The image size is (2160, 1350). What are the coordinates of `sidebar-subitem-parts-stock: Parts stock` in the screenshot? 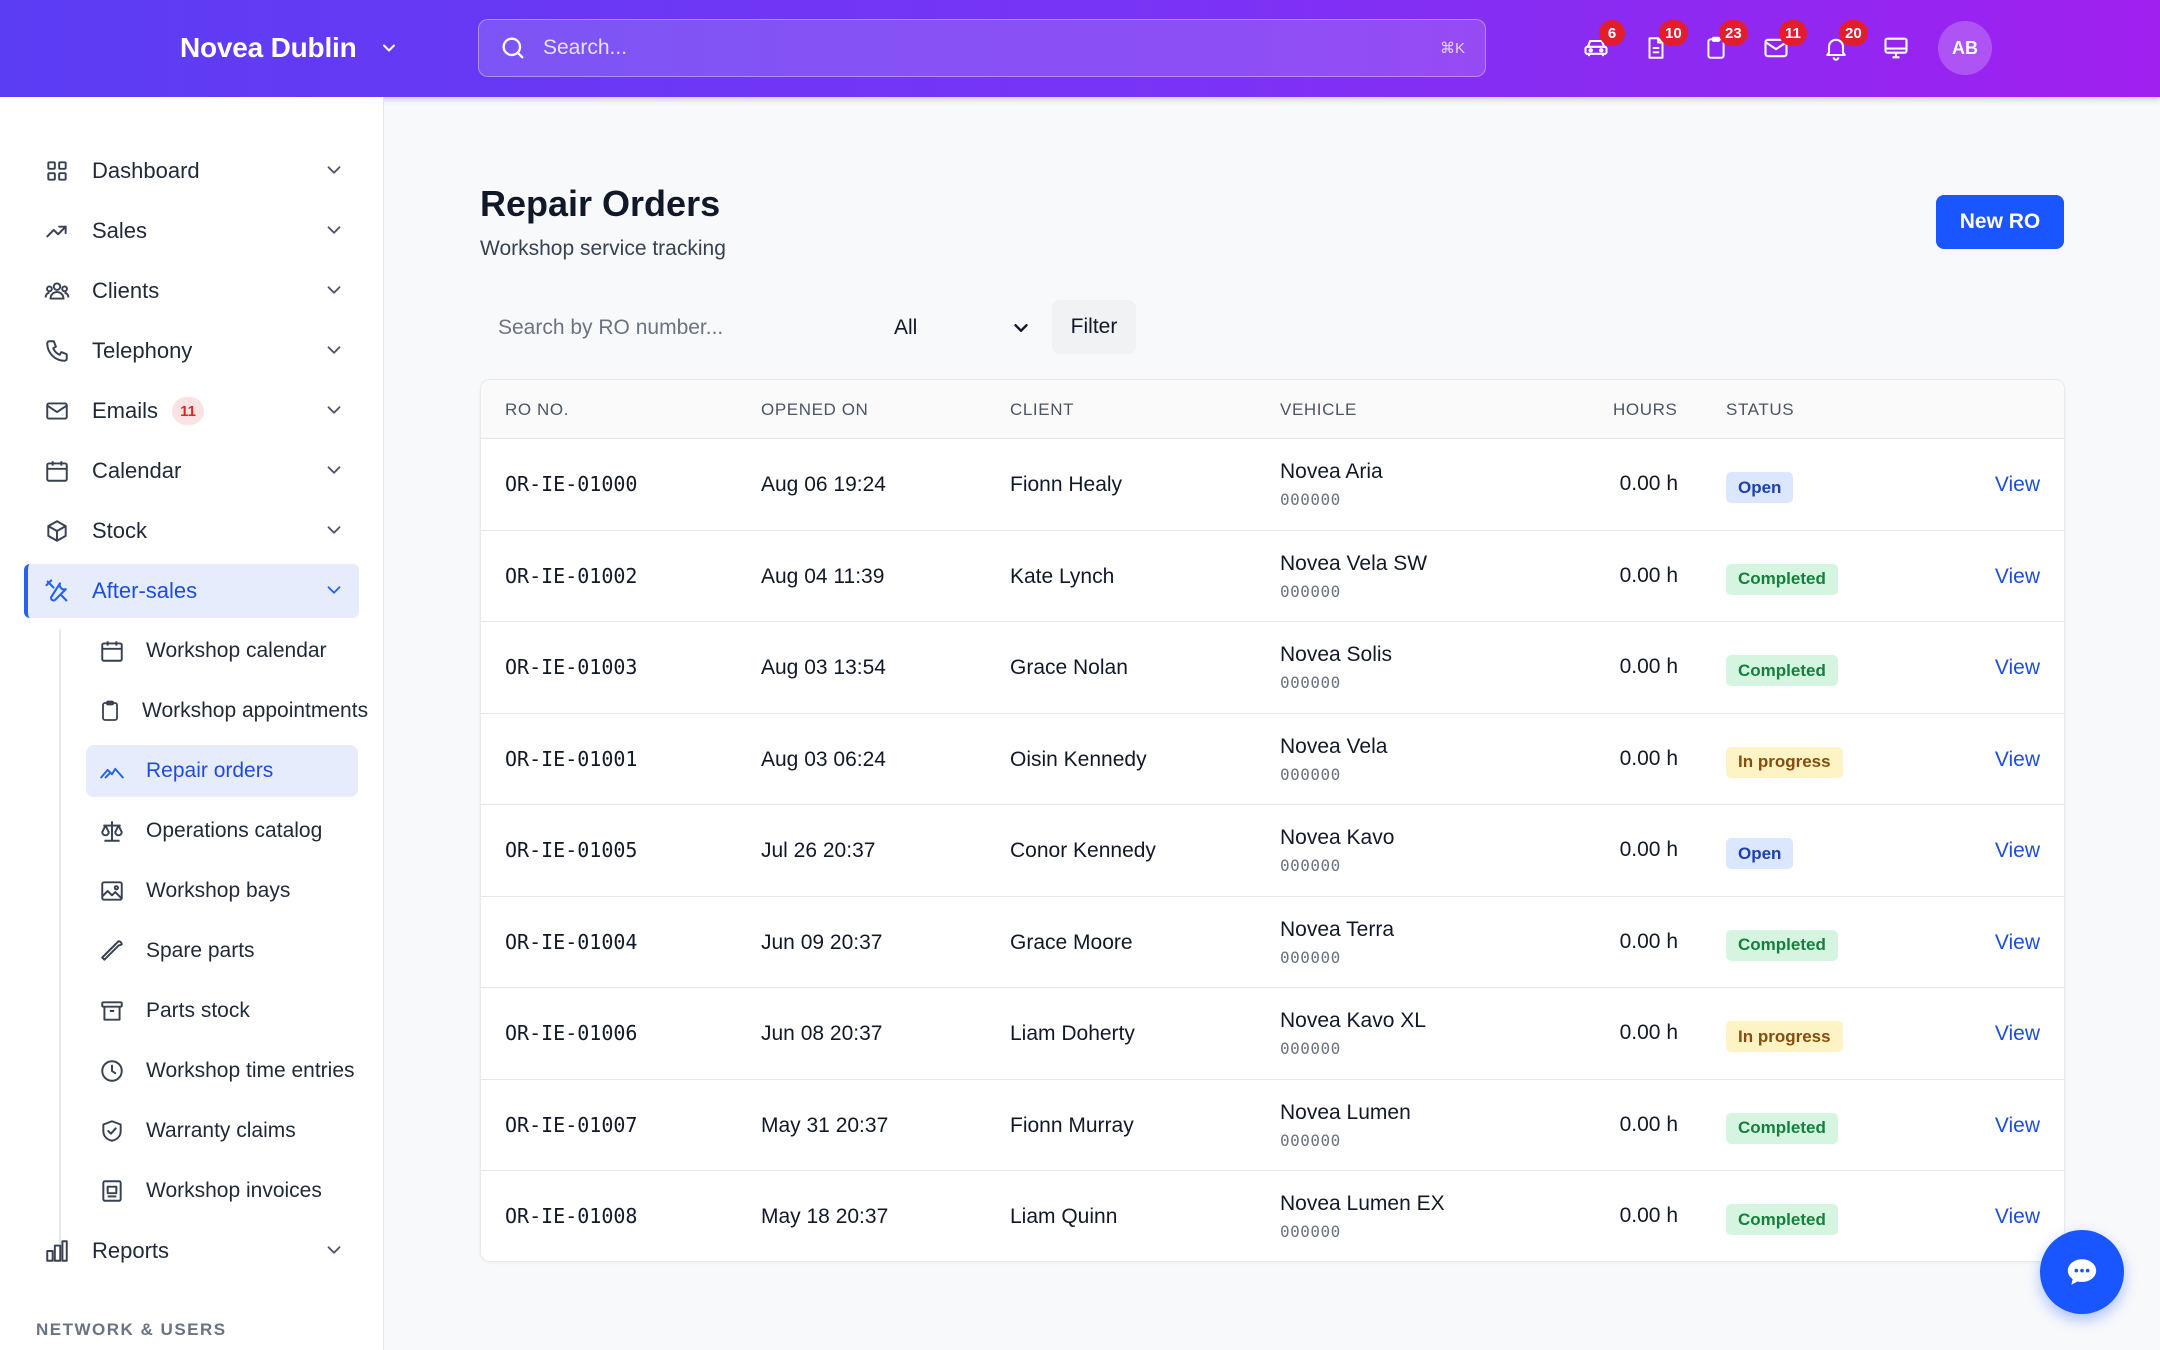 It's located at (222, 1011).